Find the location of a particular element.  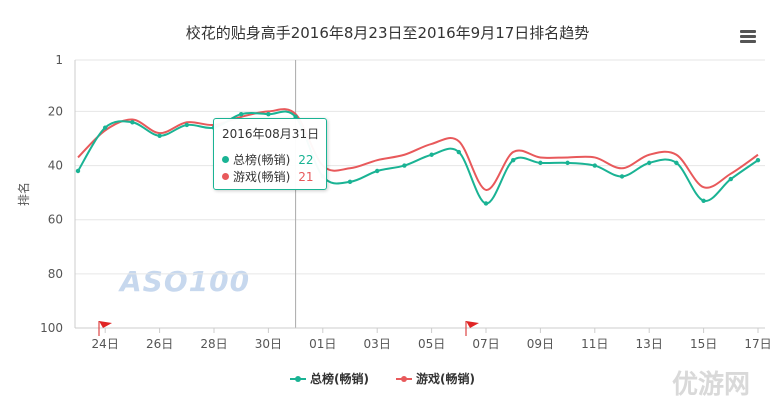

tooltip-row-series-2: 游戏(畅销) 21 is located at coordinates (267, 176).